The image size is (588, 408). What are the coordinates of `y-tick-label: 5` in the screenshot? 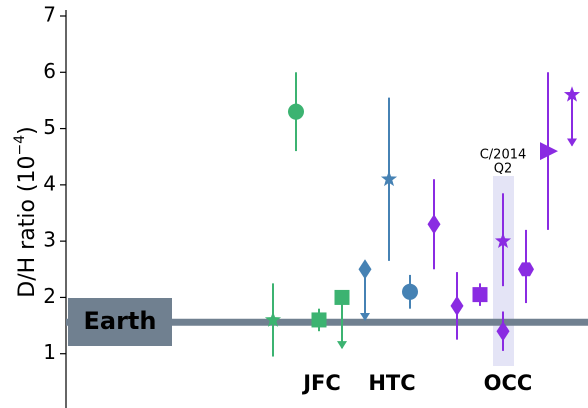 It's located at (49, 127).